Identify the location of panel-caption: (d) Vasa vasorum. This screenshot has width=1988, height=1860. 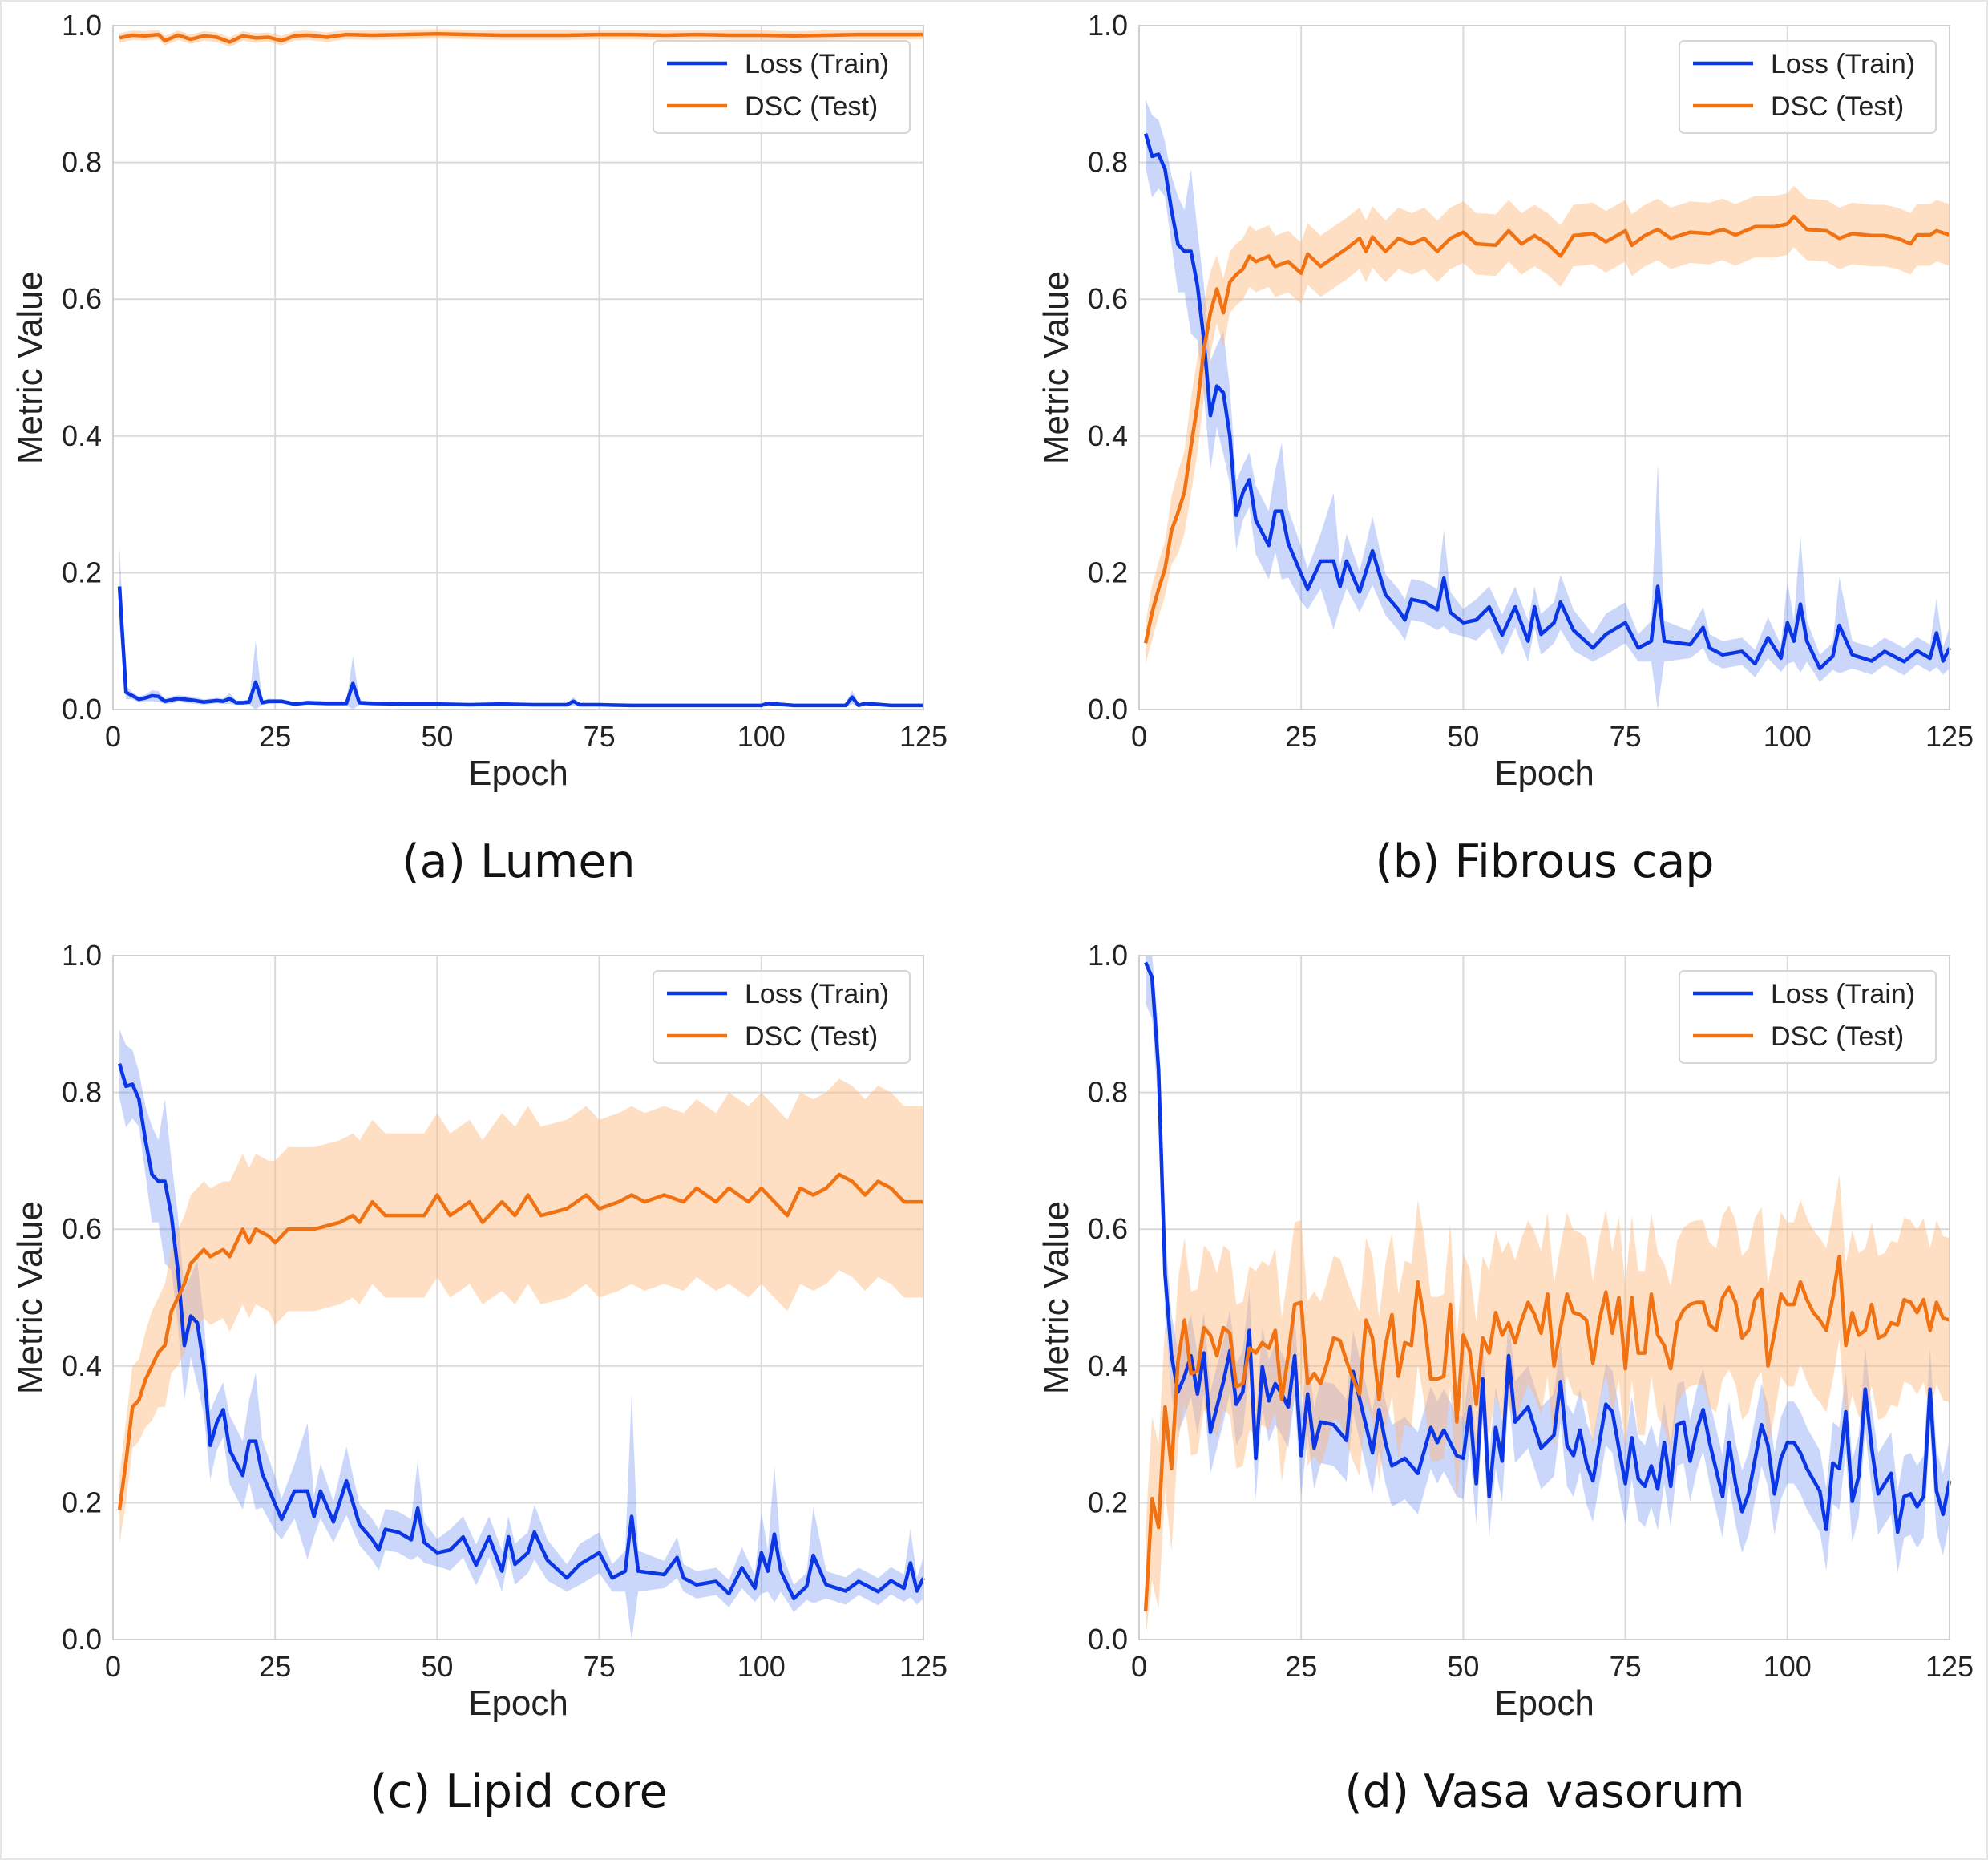
(1544, 1791).